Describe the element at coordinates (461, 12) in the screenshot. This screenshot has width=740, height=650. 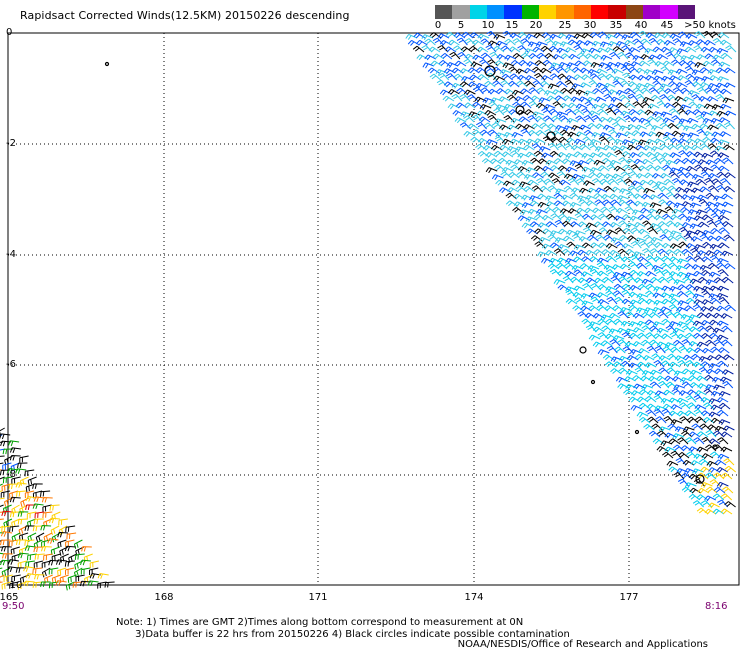
I see `color-scale-segment` at that location.